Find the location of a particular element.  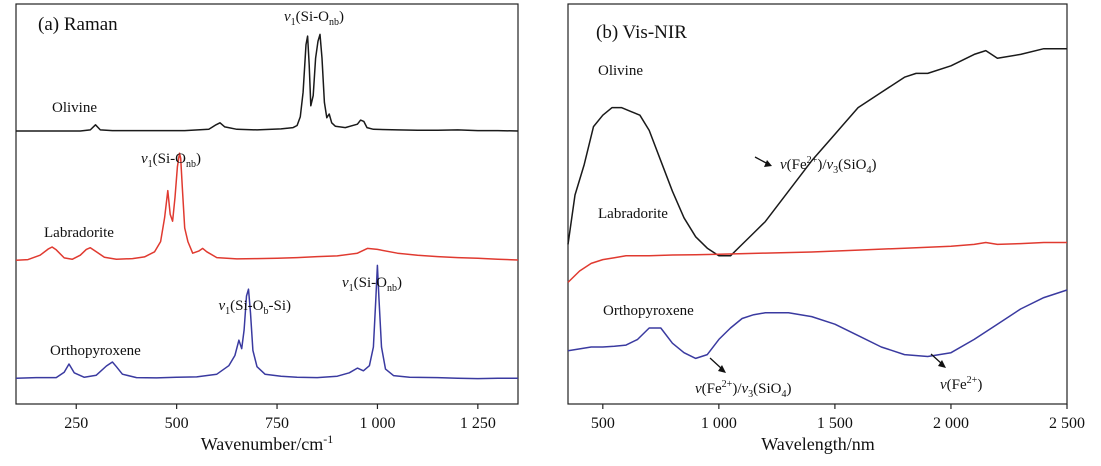

raman-tick-label: 1 250 is located at coordinates (478, 423).